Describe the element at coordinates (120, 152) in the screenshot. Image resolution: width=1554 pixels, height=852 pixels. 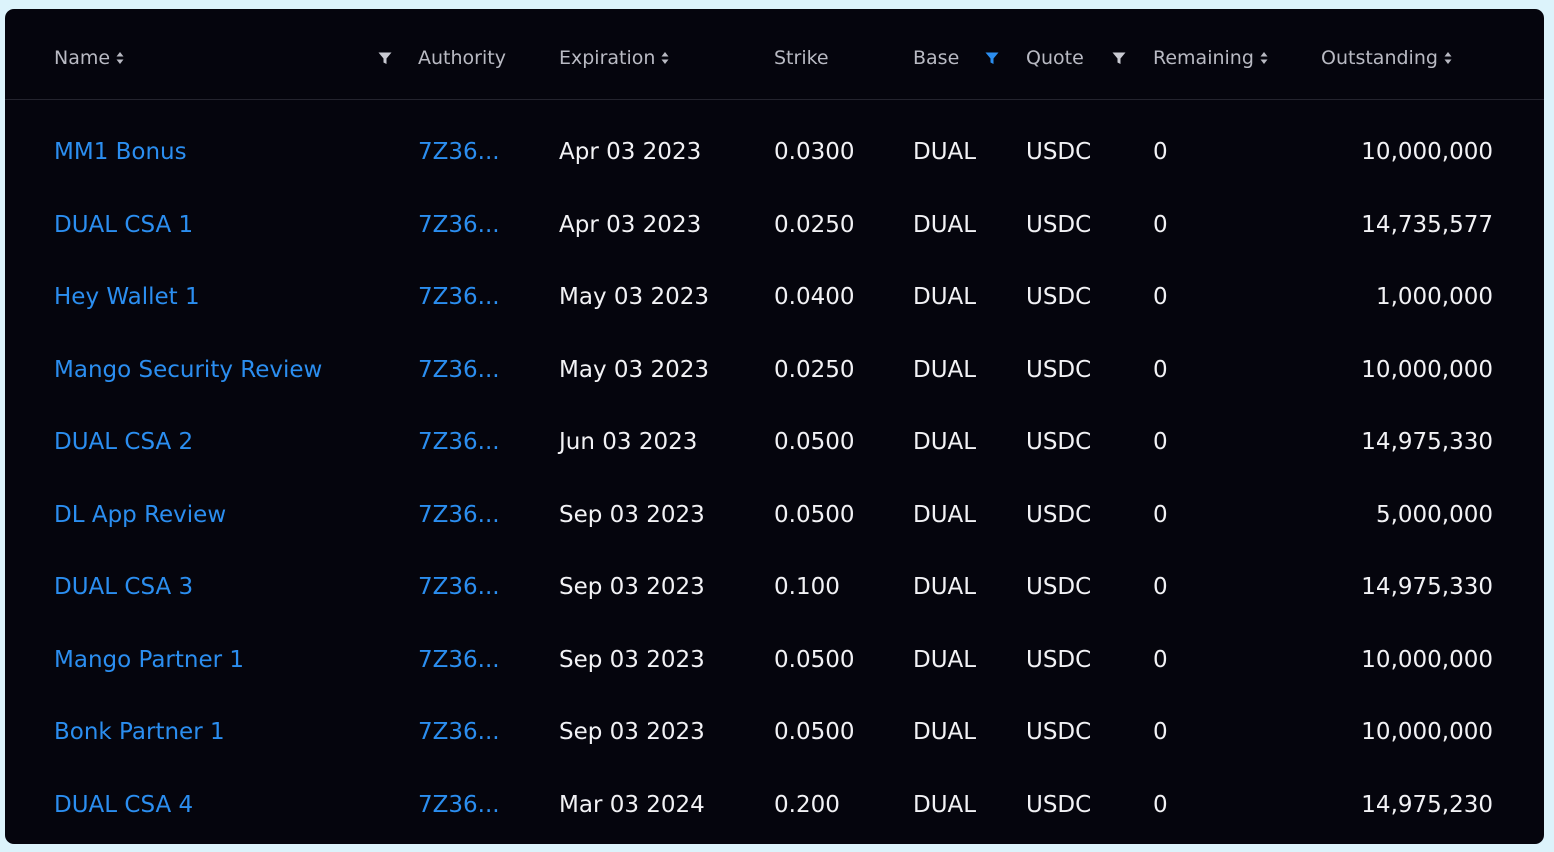
I see `option-name-link: MM1 Bonus` at that location.